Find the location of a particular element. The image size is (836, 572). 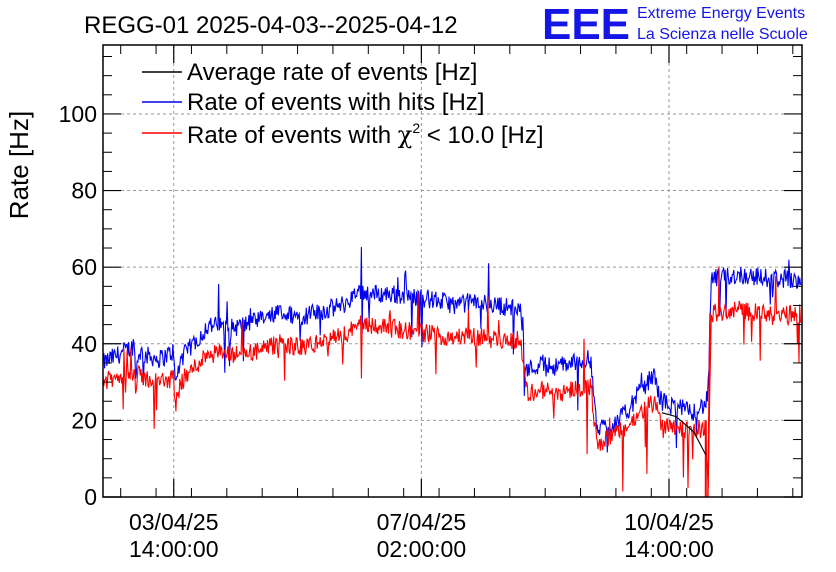

legend-chi2-symbol: χ is located at coordinates (405, 135).